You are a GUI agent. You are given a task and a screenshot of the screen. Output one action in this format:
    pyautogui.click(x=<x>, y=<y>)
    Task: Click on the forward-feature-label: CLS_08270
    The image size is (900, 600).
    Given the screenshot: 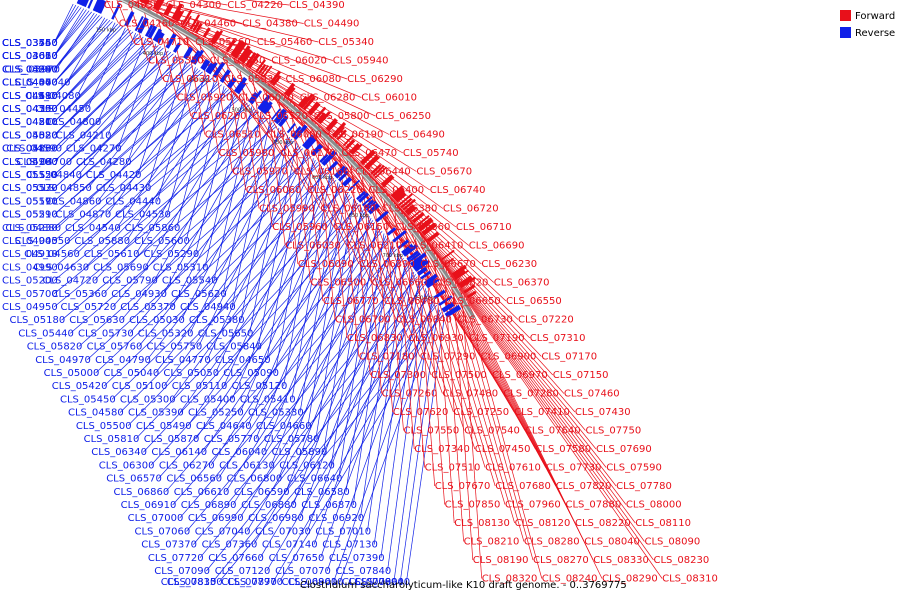 What is the action you would take?
    pyautogui.click(x=561, y=560)
    